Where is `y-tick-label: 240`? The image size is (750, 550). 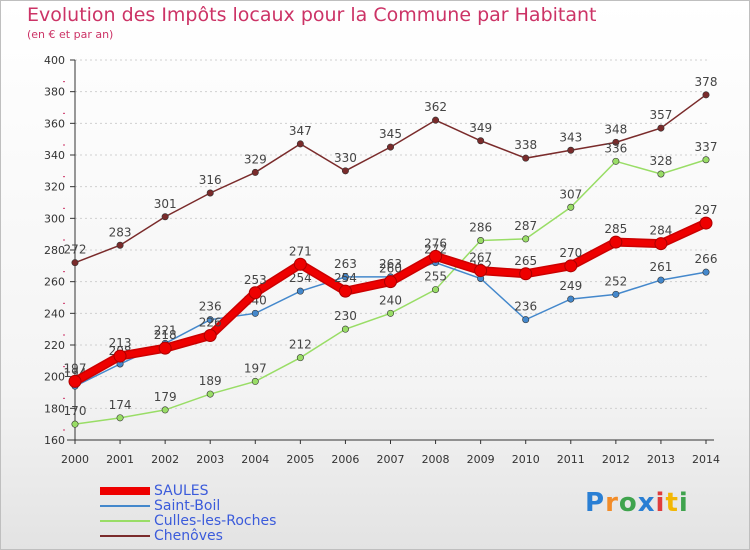
y-tick-label: 240 is located at coordinates (54, 313).